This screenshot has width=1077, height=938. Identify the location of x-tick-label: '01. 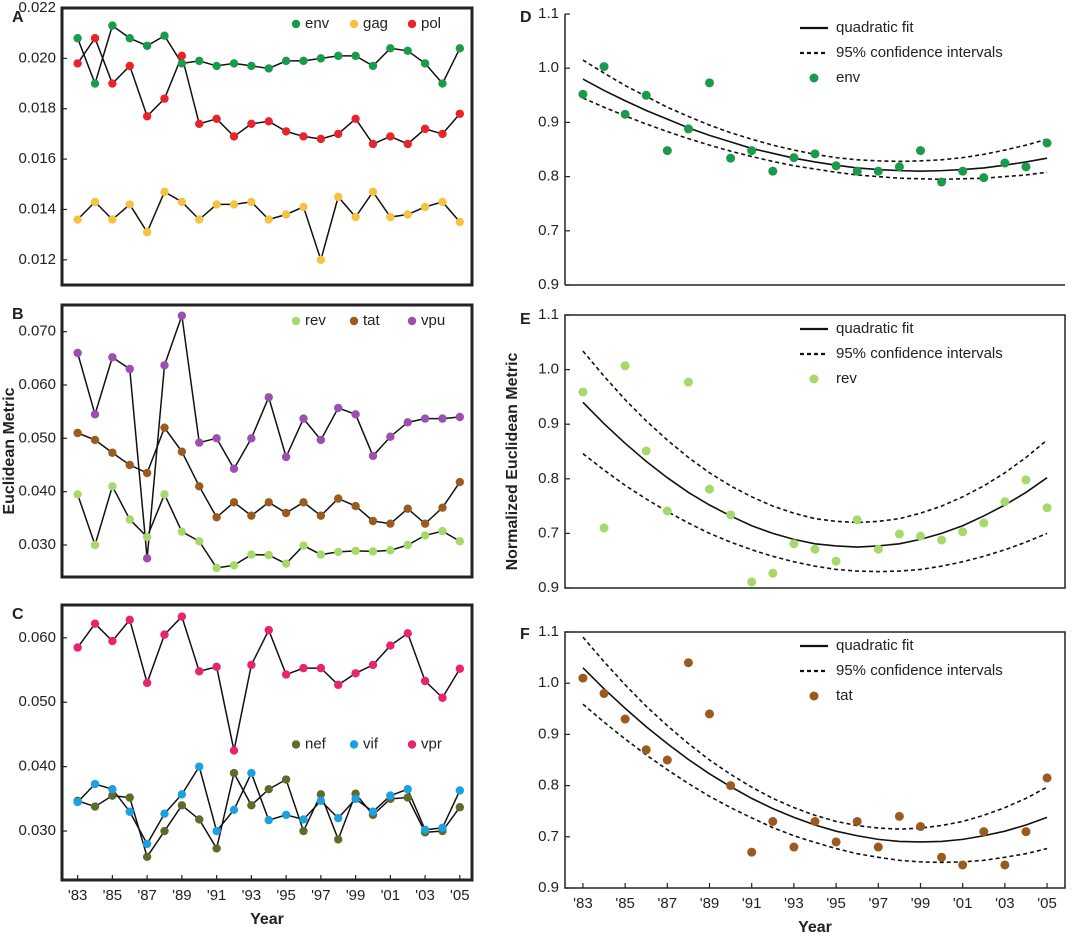
(963, 903).